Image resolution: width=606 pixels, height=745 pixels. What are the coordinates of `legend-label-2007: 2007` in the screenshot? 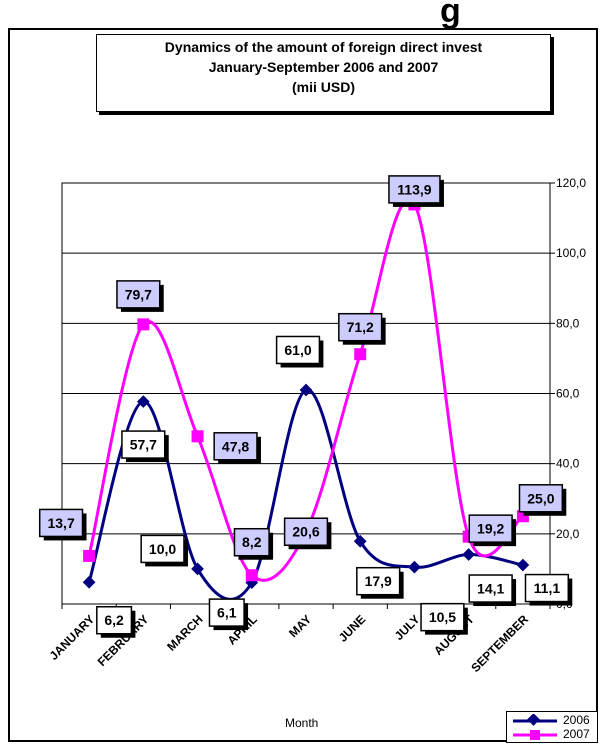 It's located at (576, 734).